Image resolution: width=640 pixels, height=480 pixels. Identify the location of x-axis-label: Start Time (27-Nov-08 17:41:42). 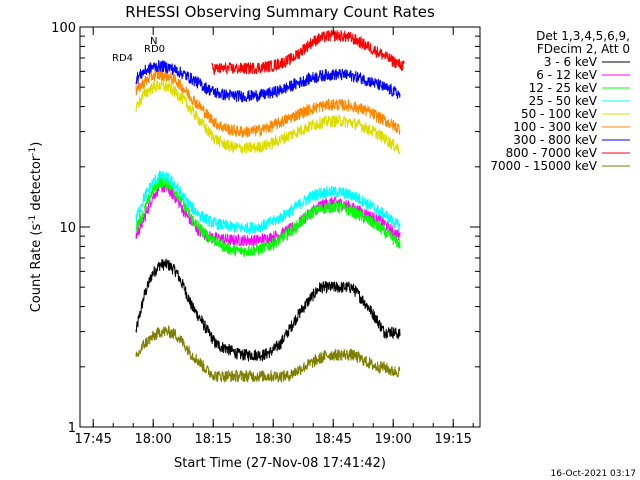
(280, 463).